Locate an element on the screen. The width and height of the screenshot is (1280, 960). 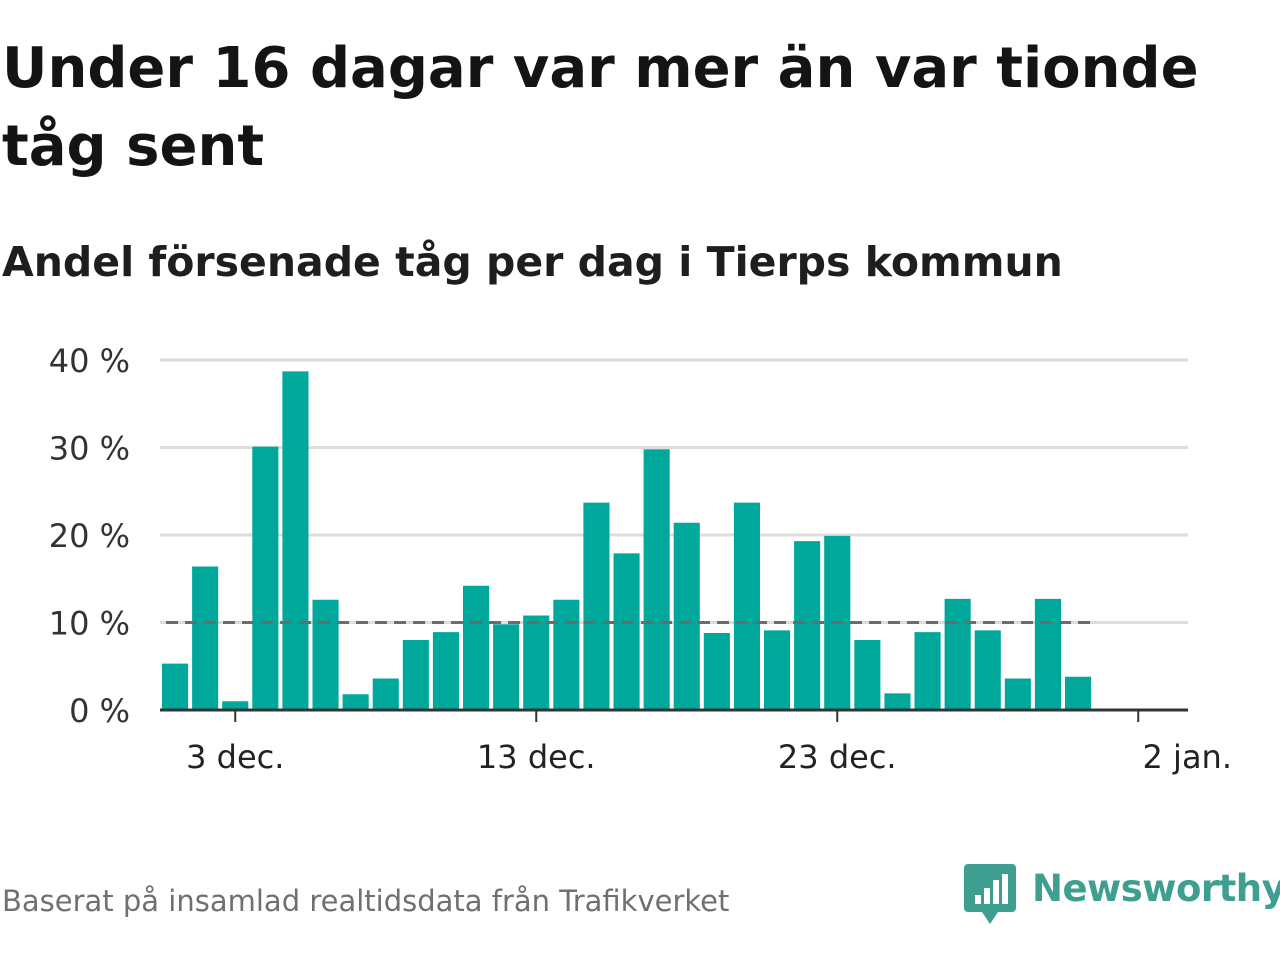
y-tick-label: 0 % is located at coordinates (99, 711).